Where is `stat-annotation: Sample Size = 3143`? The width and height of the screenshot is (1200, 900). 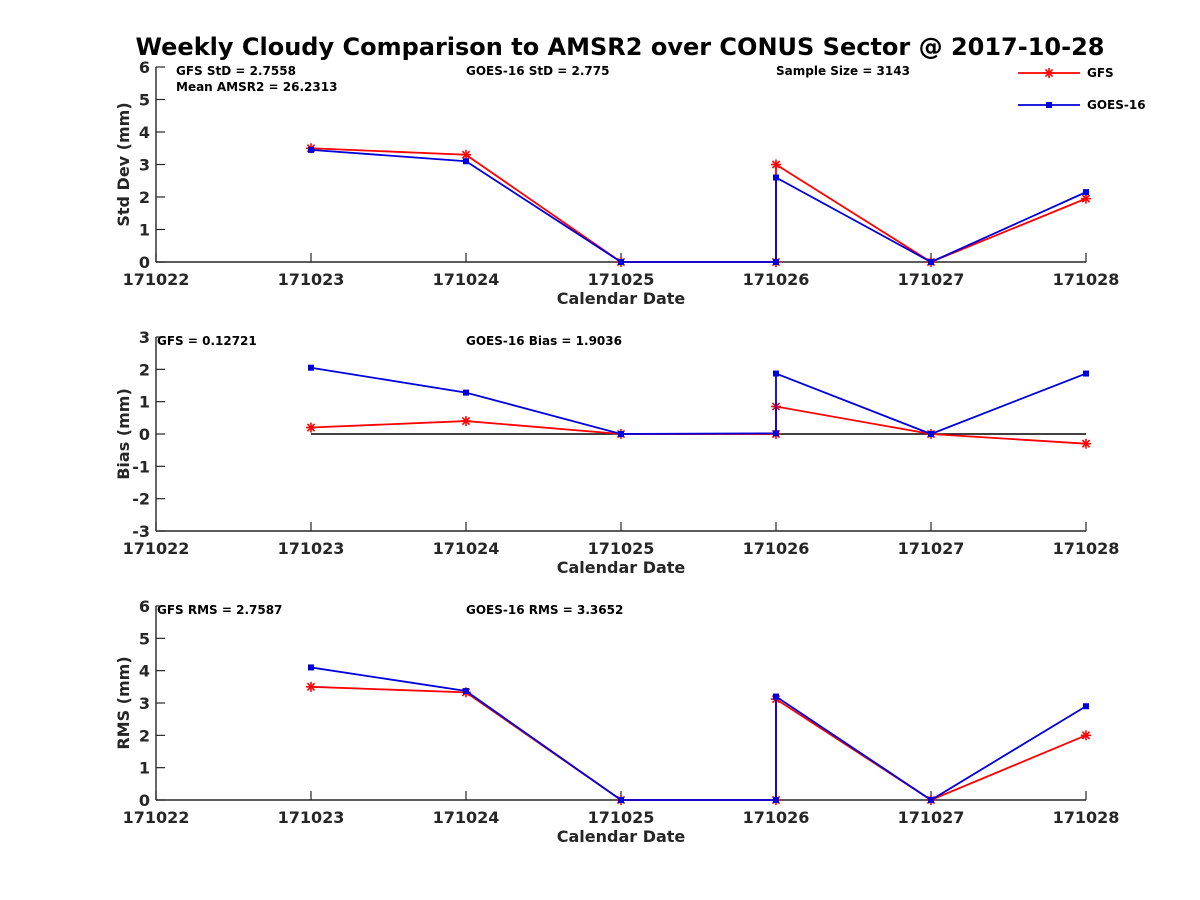 stat-annotation: Sample Size = 3143 is located at coordinates (843, 71).